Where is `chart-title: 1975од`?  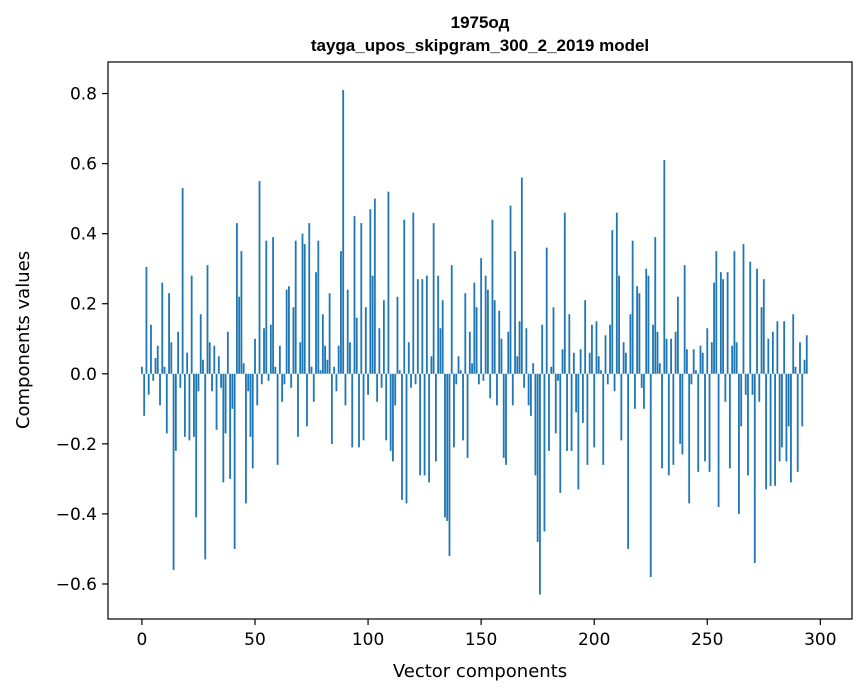
chart-title: 1975од is located at coordinates (480, 22).